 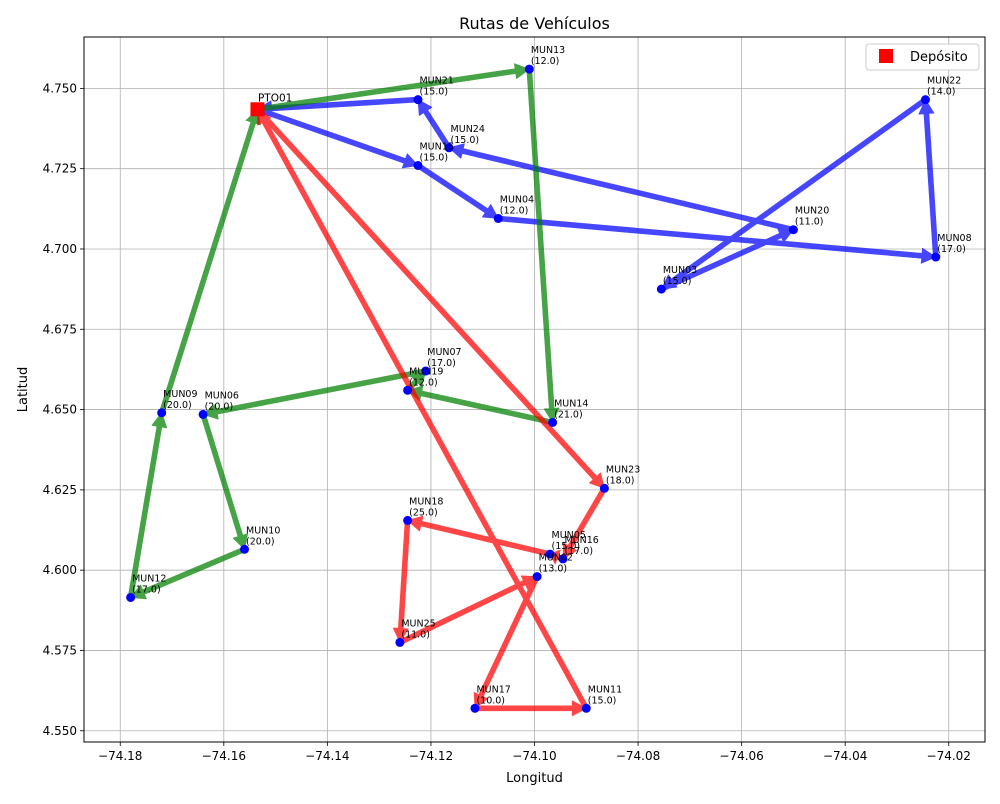 What do you see at coordinates (275, 98) in the screenshot?
I see `depot-label: PTO01` at bounding box center [275, 98].